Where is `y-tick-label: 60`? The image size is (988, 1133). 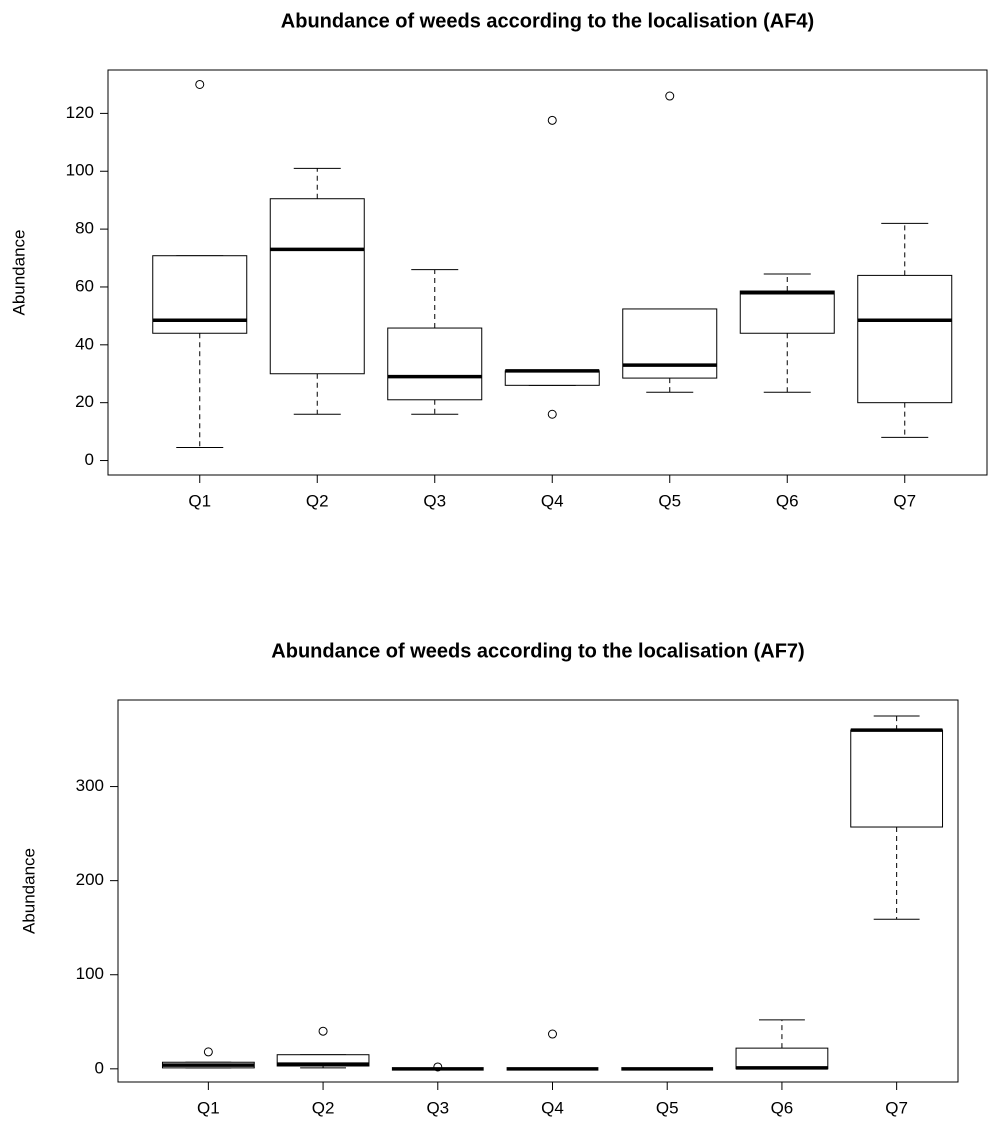 y-tick-label: 60 is located at coordinates (84, 285).